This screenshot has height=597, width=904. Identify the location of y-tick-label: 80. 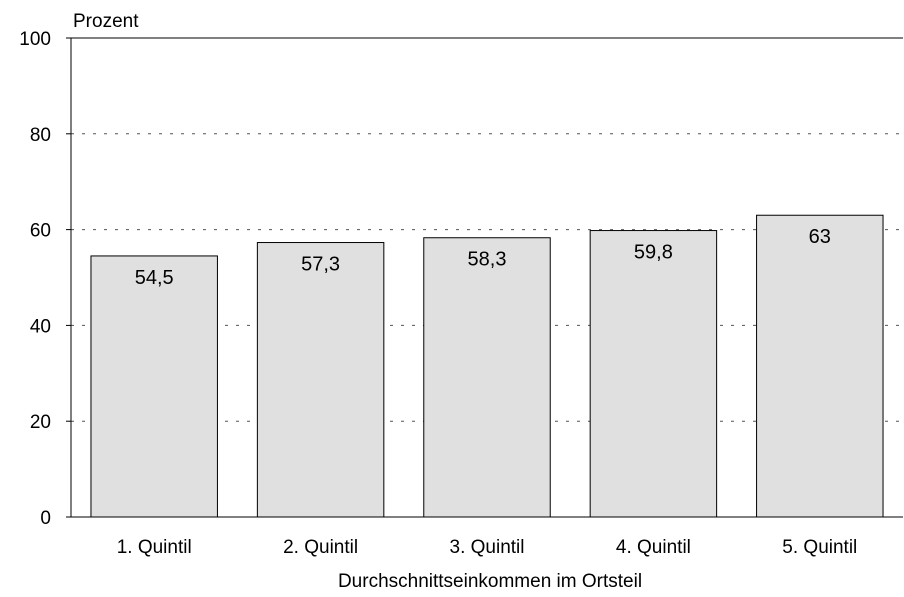
(40, 135).